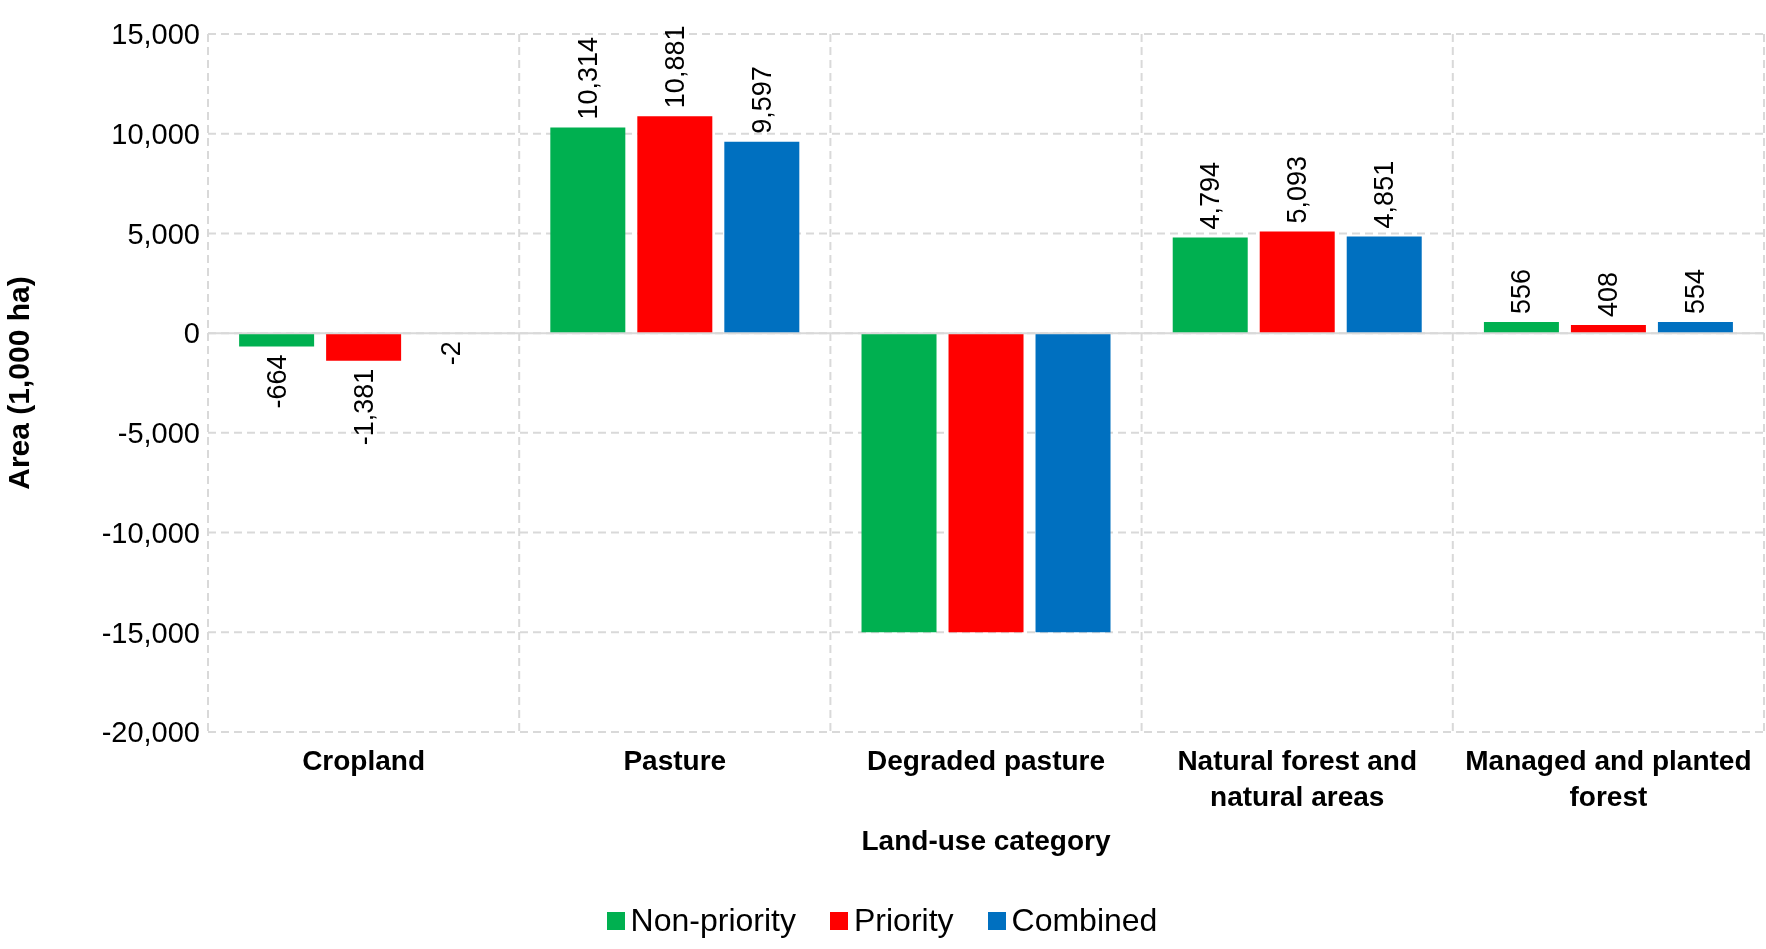 The width and height of the screenshot is (1766, 949). What do you see at coordinates (1521, 291) in the screenshot?
I see `data-label: 556` at bounding box center [1521, 291].